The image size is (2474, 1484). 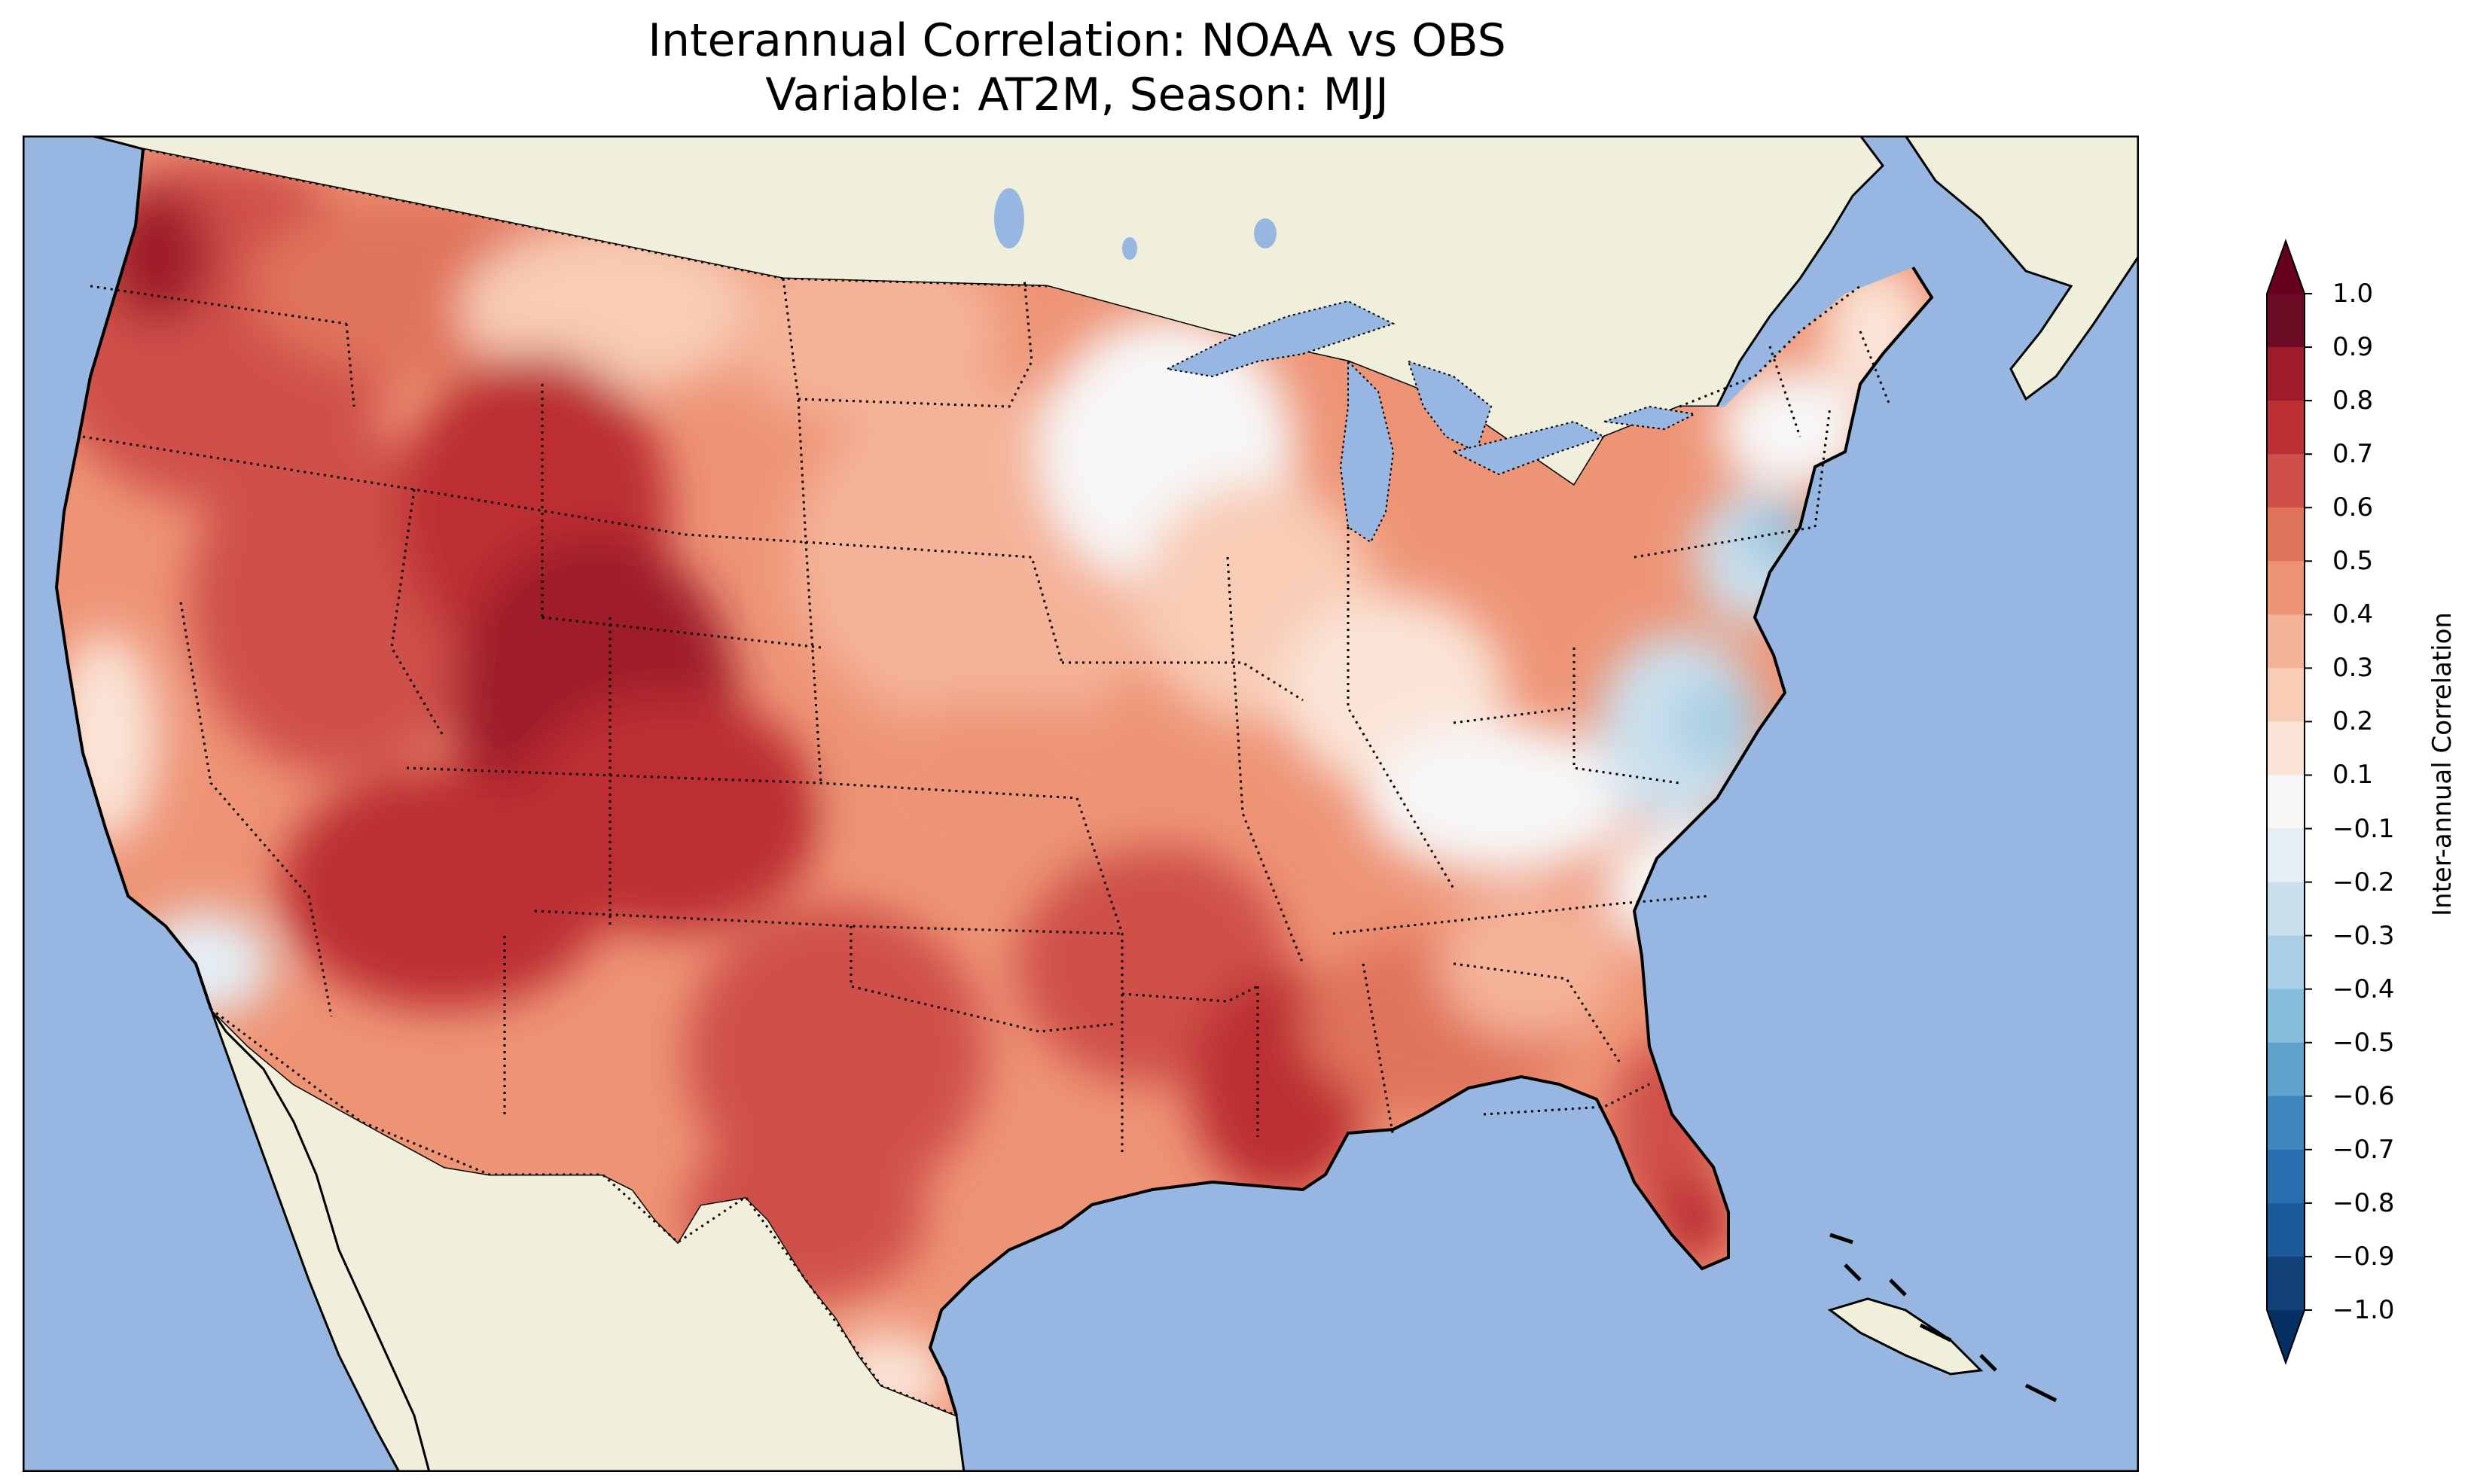 I want to click on colorbar-tick-label: 0.5, so click(x=2353, y=561).